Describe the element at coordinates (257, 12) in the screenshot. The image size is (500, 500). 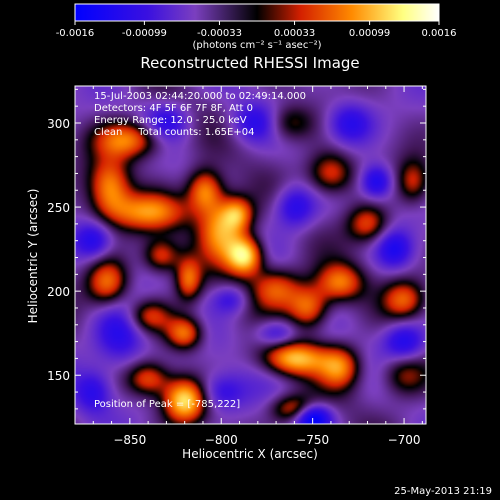
I see `colorbar-gradient` at that location.